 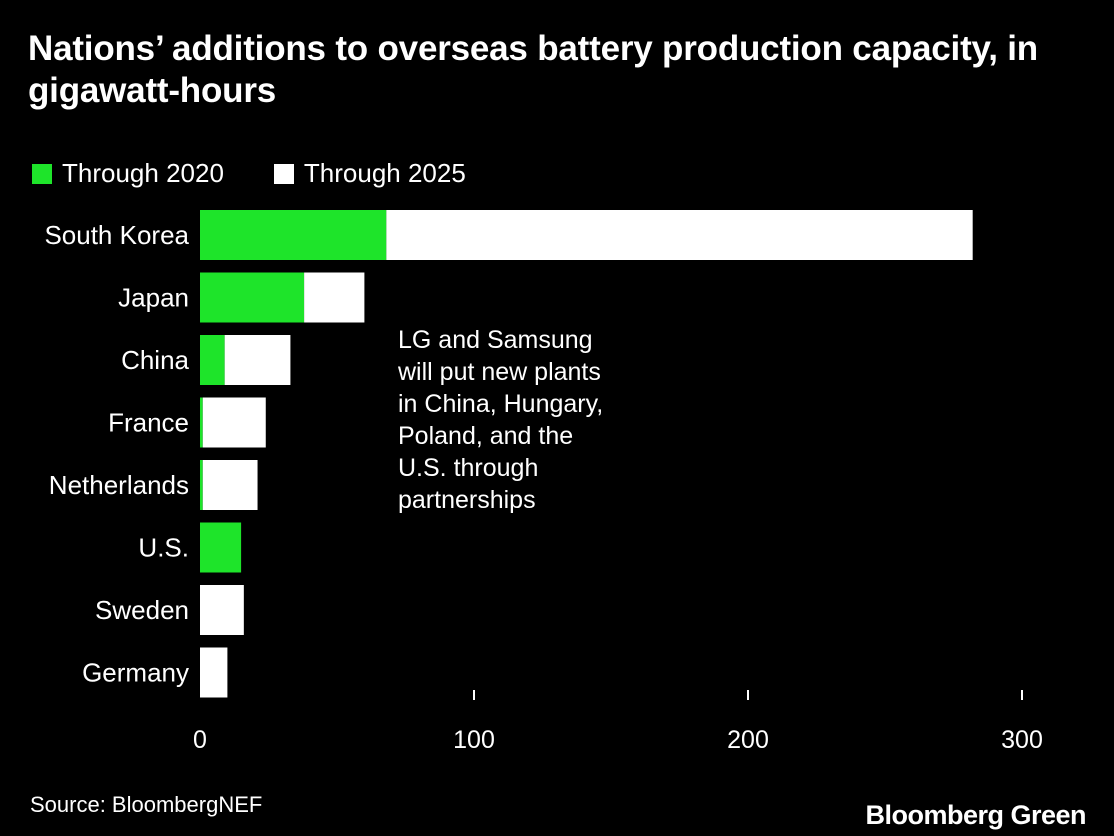 I want to click on annotation-line: LG and Samsung, so click(x=495, y=340).